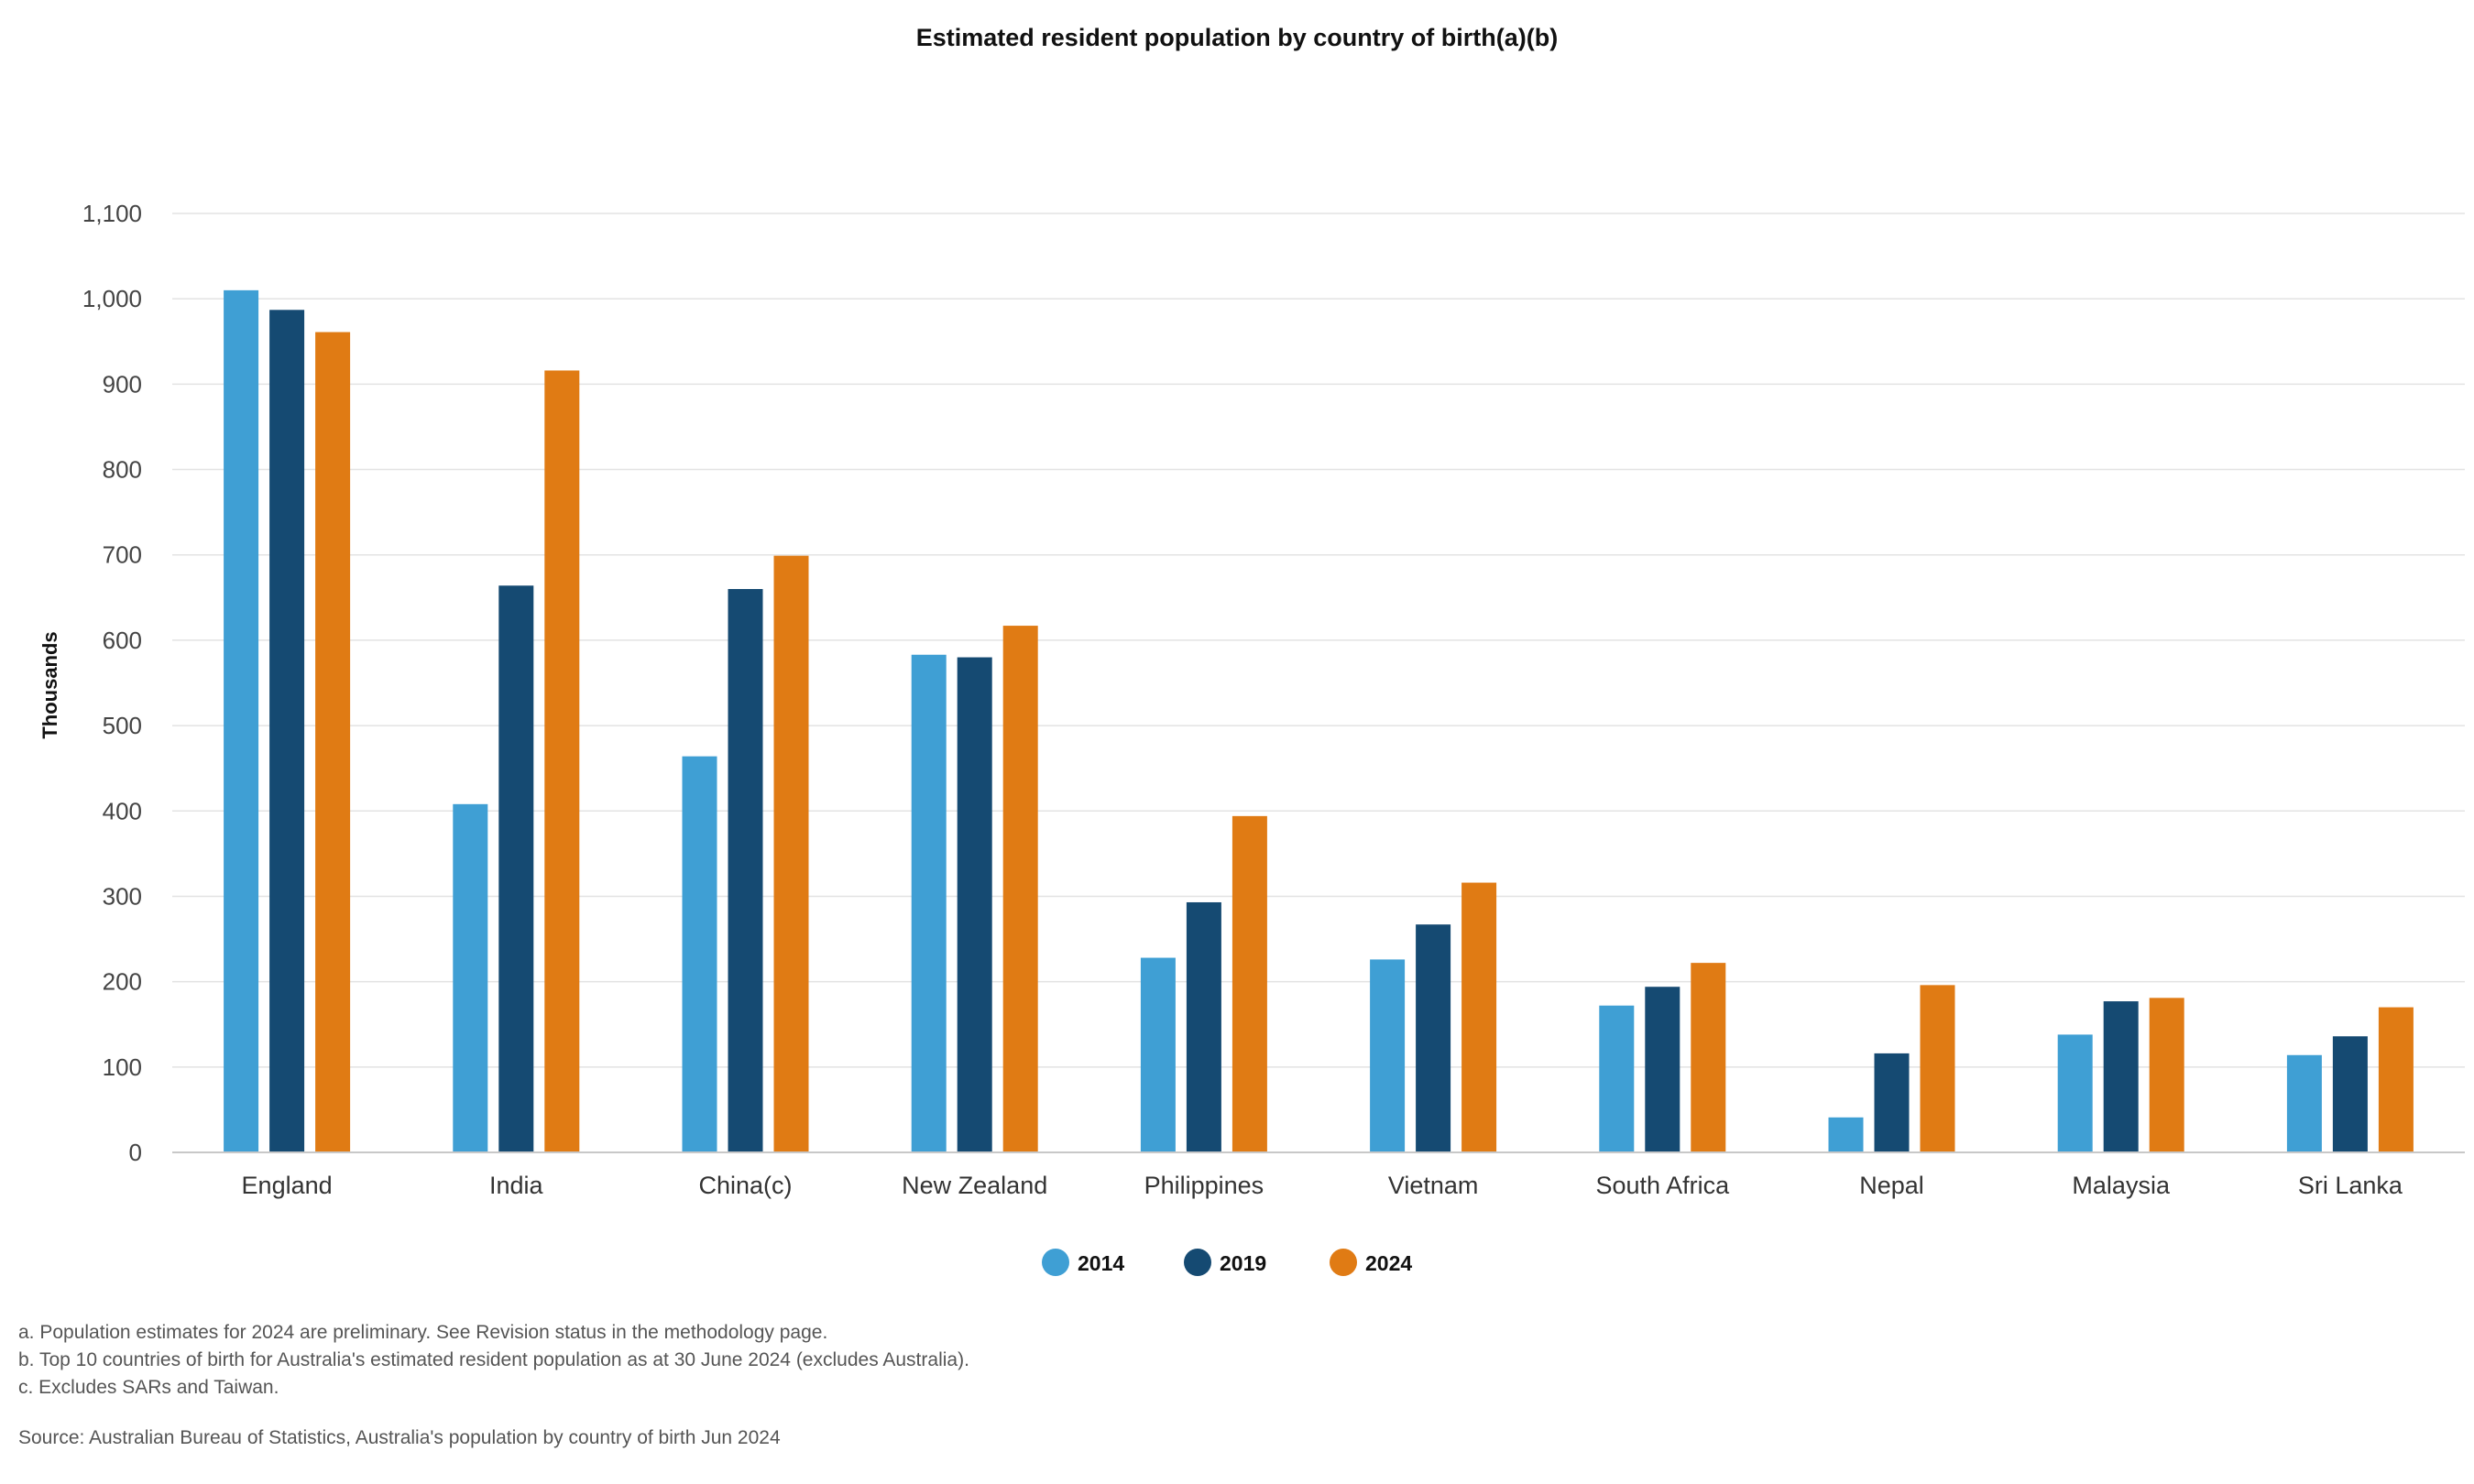 The height and width of the screenshot is (1484, 2474). Describe the element at coordinates (122, 640) in the screenshot. I see `y-tick-label: 600` at that location.